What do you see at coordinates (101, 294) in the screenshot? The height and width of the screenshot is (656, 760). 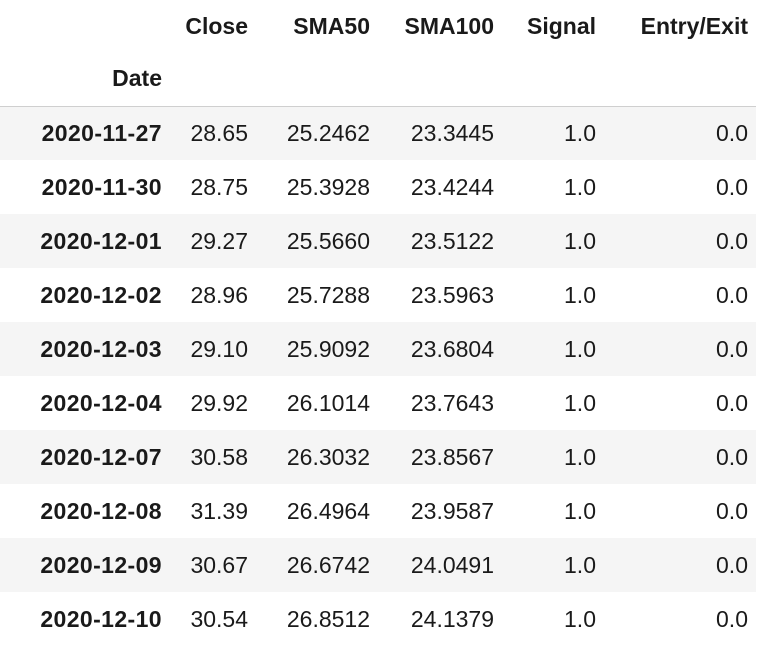 I see `row-index-date: 2020-12-02` at bounding box center [101, 294].